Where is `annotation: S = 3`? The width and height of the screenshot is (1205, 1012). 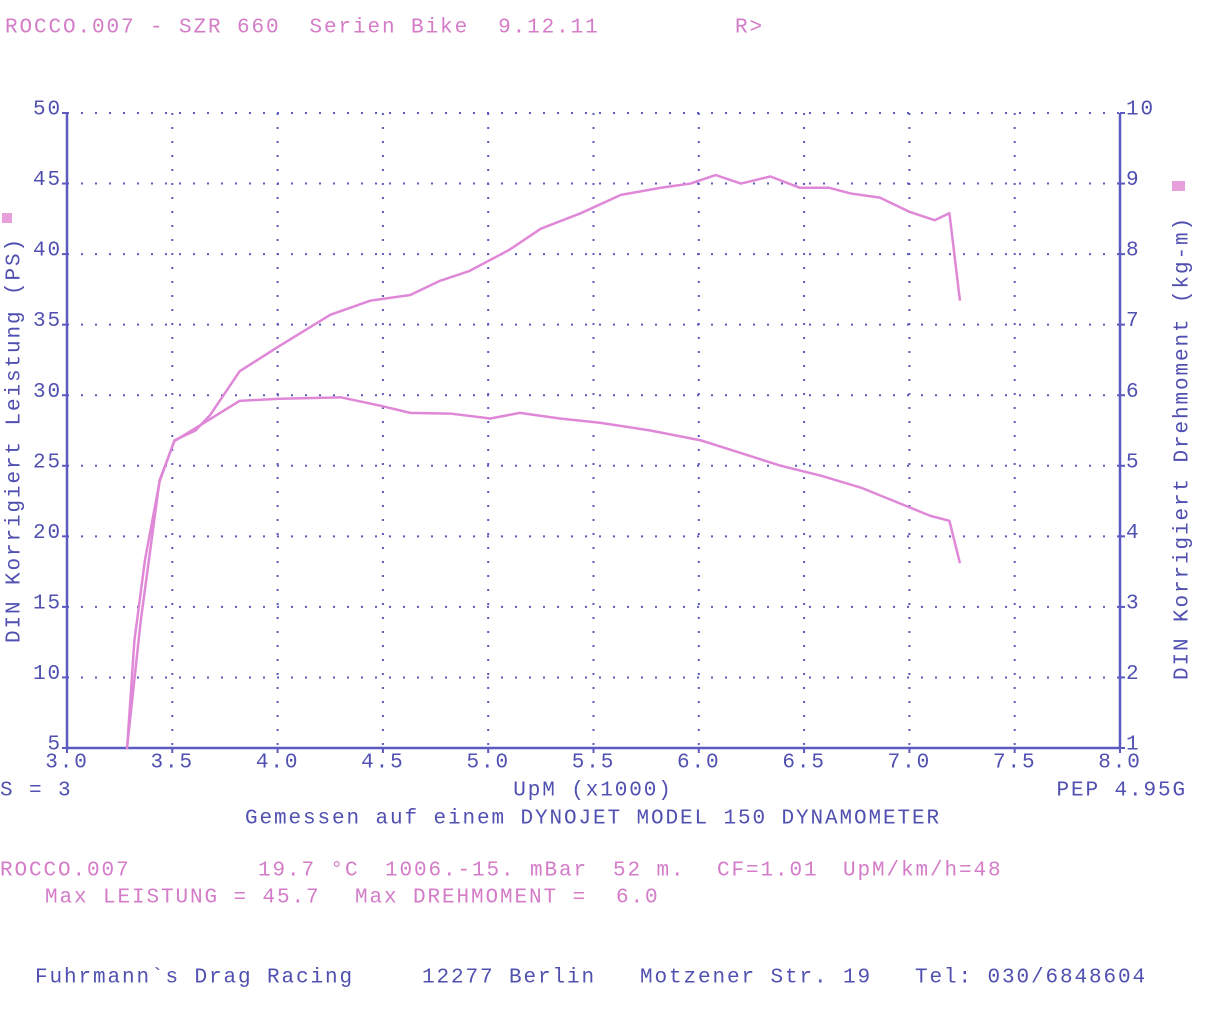
annotation: S = 3 is located at coordinates (36, 791).